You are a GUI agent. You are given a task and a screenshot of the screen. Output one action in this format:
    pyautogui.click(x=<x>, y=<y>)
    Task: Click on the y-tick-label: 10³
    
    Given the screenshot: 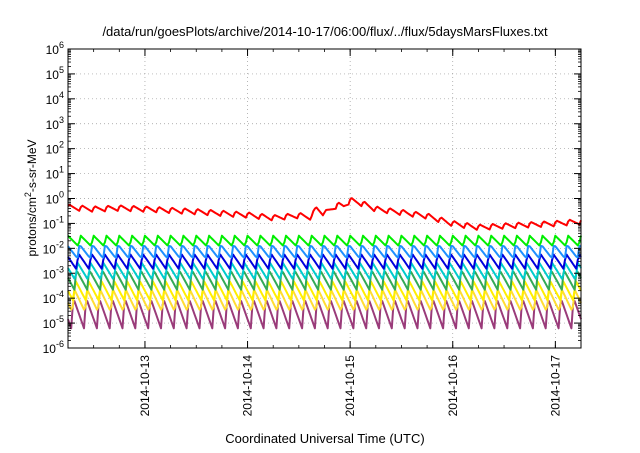 What is the action you would take?
    pyautogui.click(x=55, y=123)
    